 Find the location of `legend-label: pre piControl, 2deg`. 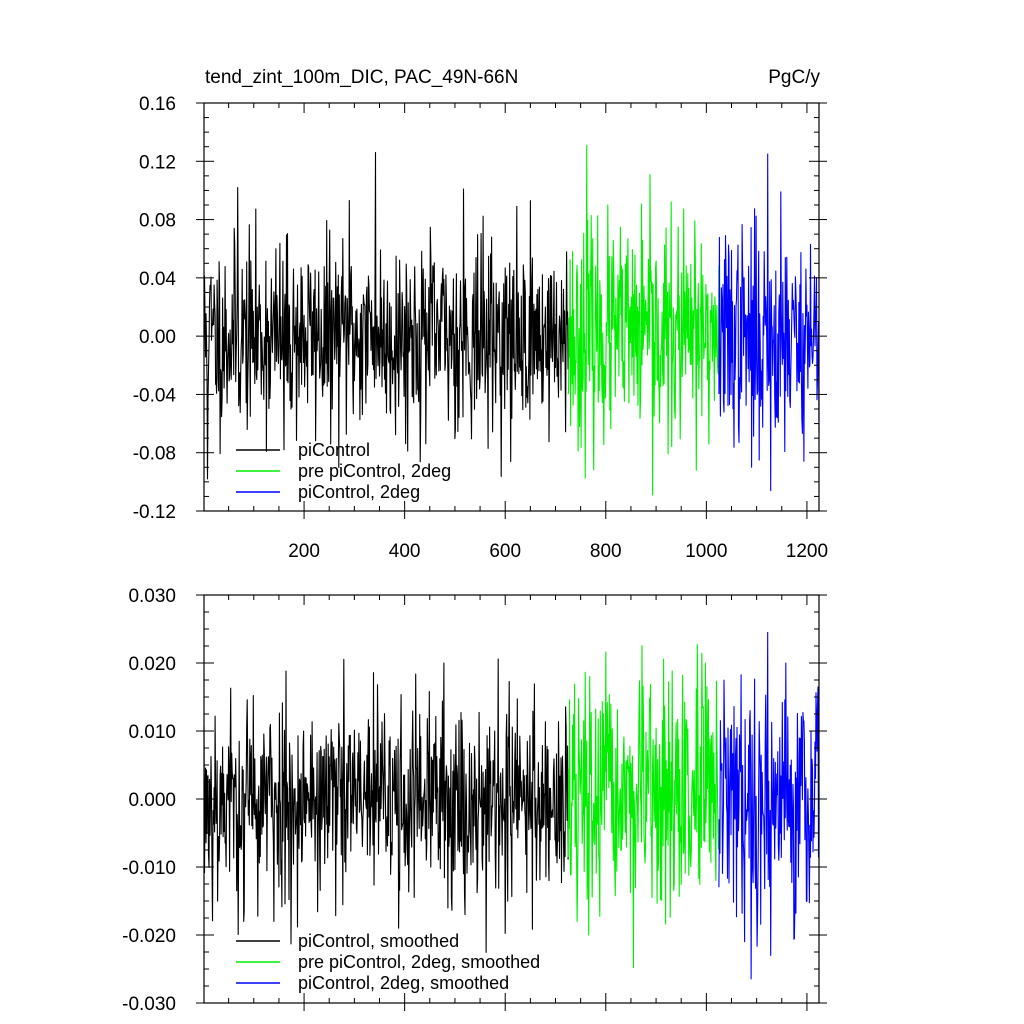

legend-label: pre piControl, 2deg is located at coordinates (374, 471).